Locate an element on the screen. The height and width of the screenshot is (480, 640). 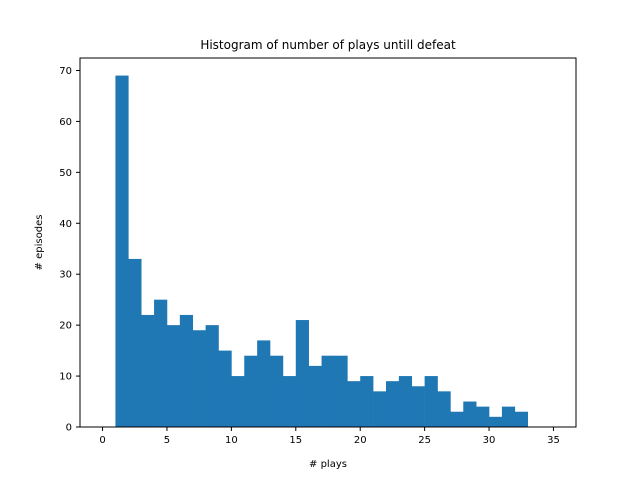
y-tick-label-0: 0 is located at coordinates (69, 428).